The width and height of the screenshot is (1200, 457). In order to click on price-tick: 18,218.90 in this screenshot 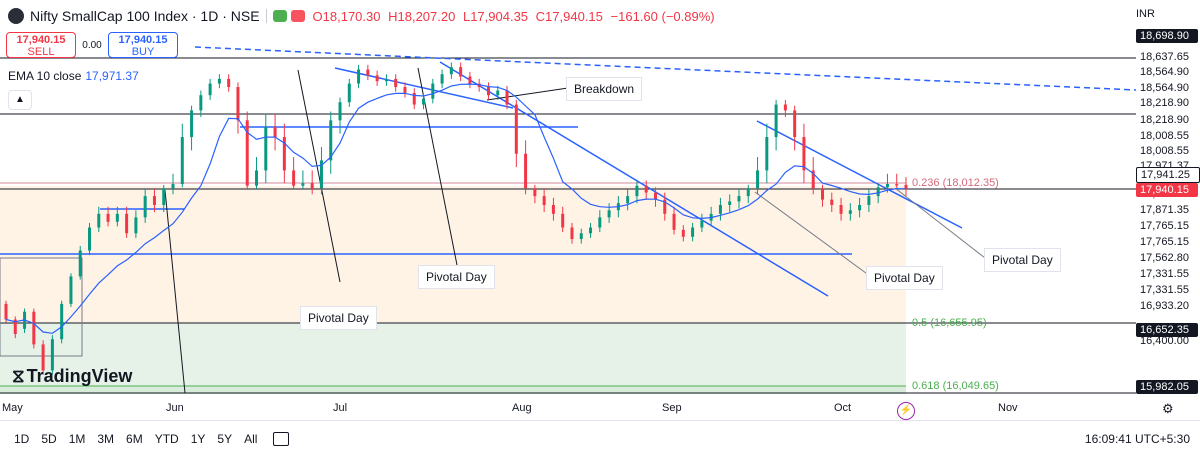, I will do `click(1164, 103)`.